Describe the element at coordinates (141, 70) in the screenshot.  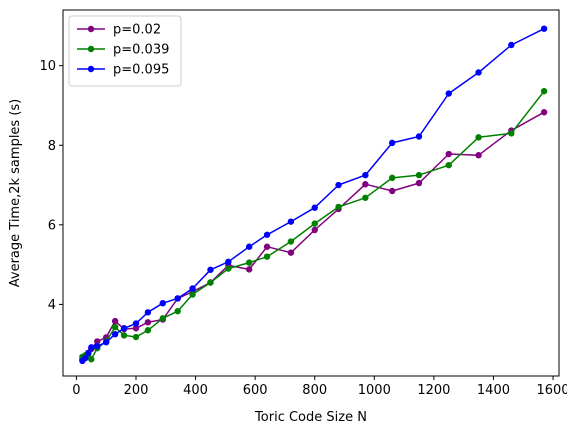
I see `legend-label: p=0.095` at that location.